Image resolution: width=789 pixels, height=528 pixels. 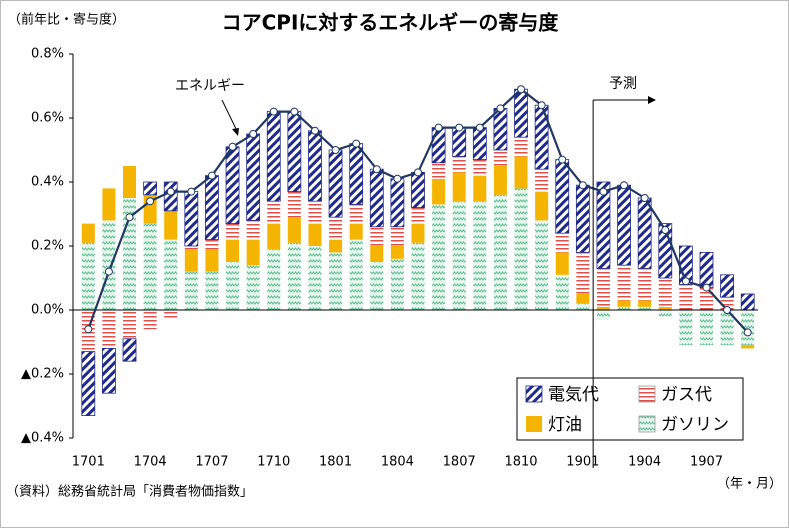 I want to click on x-tick-label: 1701, so click(x=88, y=462).